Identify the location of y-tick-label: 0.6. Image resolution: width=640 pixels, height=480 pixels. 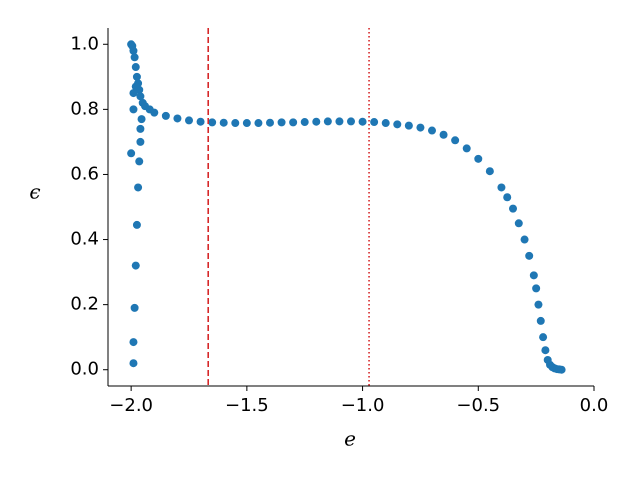
(84, 173).